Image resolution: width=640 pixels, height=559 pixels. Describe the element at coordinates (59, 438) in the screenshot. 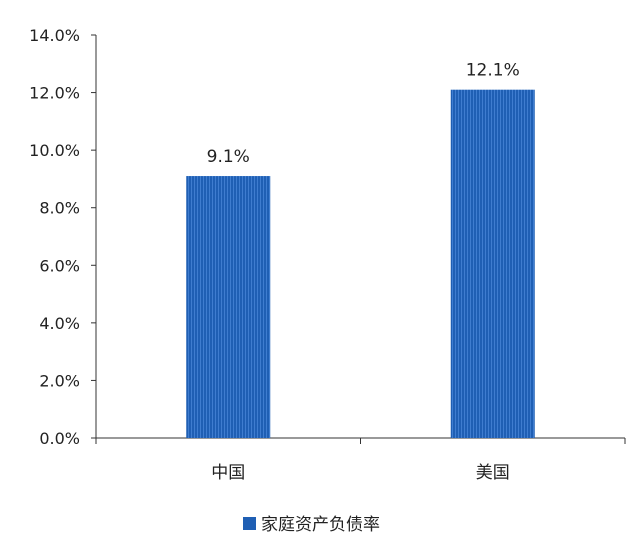

I see `y-tick-label: 0.0%` at that location.